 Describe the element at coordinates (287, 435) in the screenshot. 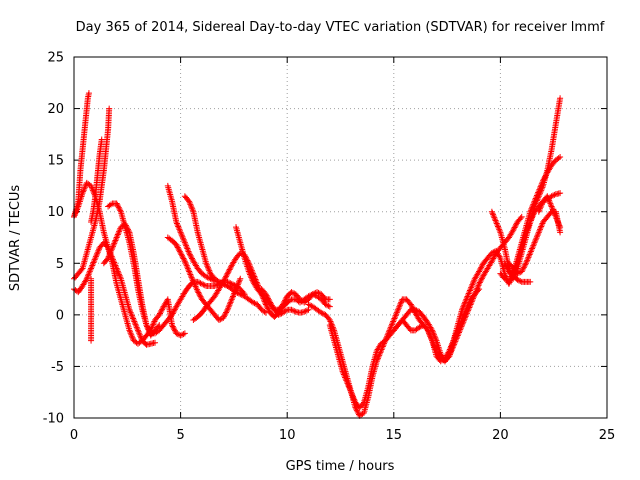

I see `x-tick-label: 10` at that location.